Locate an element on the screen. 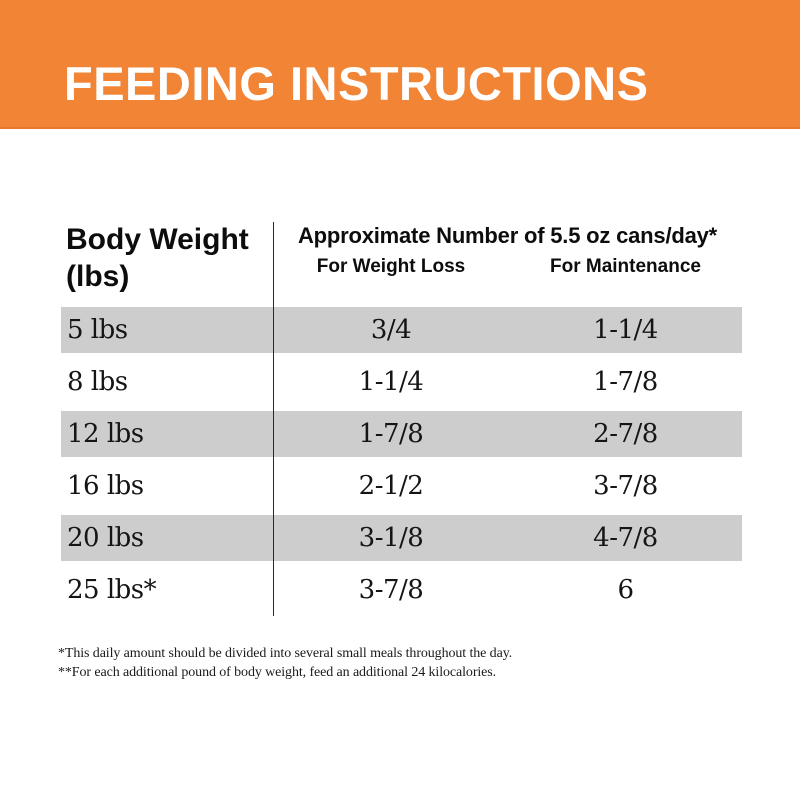 This screenshot has width=800, height=800. cans-per-day-header: Approximate Number of 5.5 oz cans/day* is located at coordinates (507, 235).